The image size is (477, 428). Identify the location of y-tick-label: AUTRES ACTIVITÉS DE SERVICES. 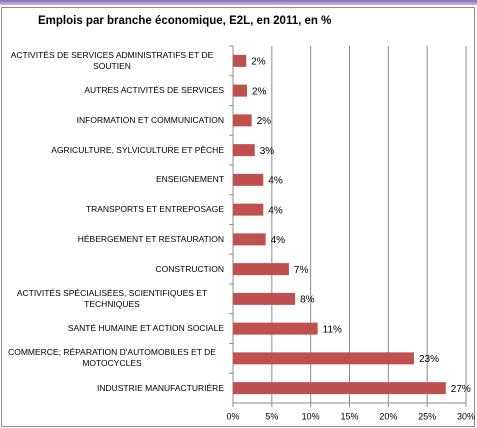
(112, 91).